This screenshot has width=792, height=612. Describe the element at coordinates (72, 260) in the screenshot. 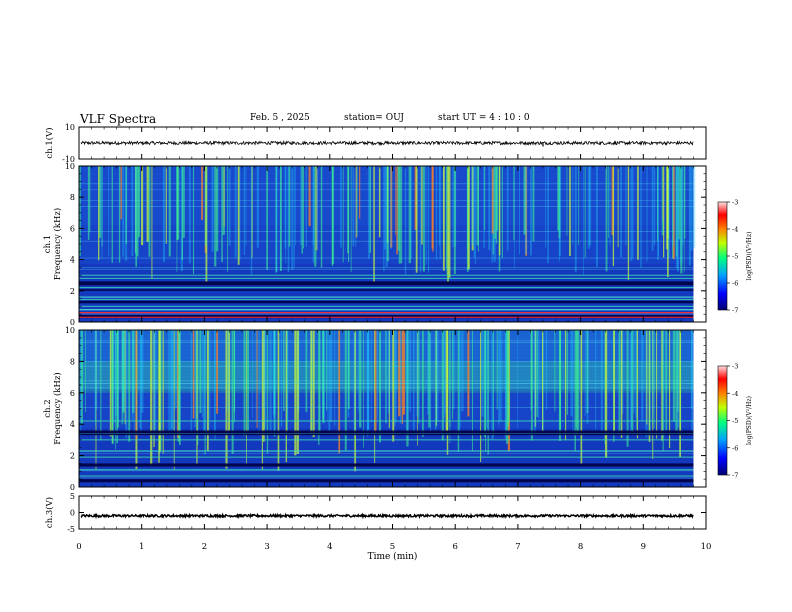

I see `y-tick-label: 4` at that location.